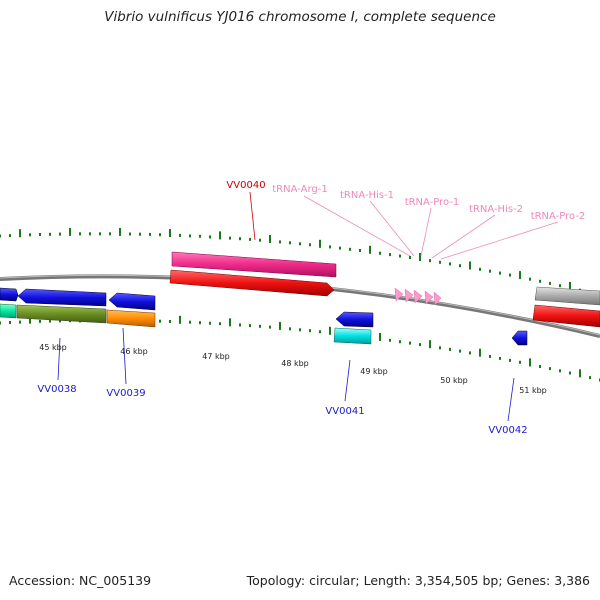 This screenshot has height=600, width=600. Describe the element at coordinates (432, 202) in the screenshot. I see `label-trna-pro-1: tRNA-Pro-1` at that location.